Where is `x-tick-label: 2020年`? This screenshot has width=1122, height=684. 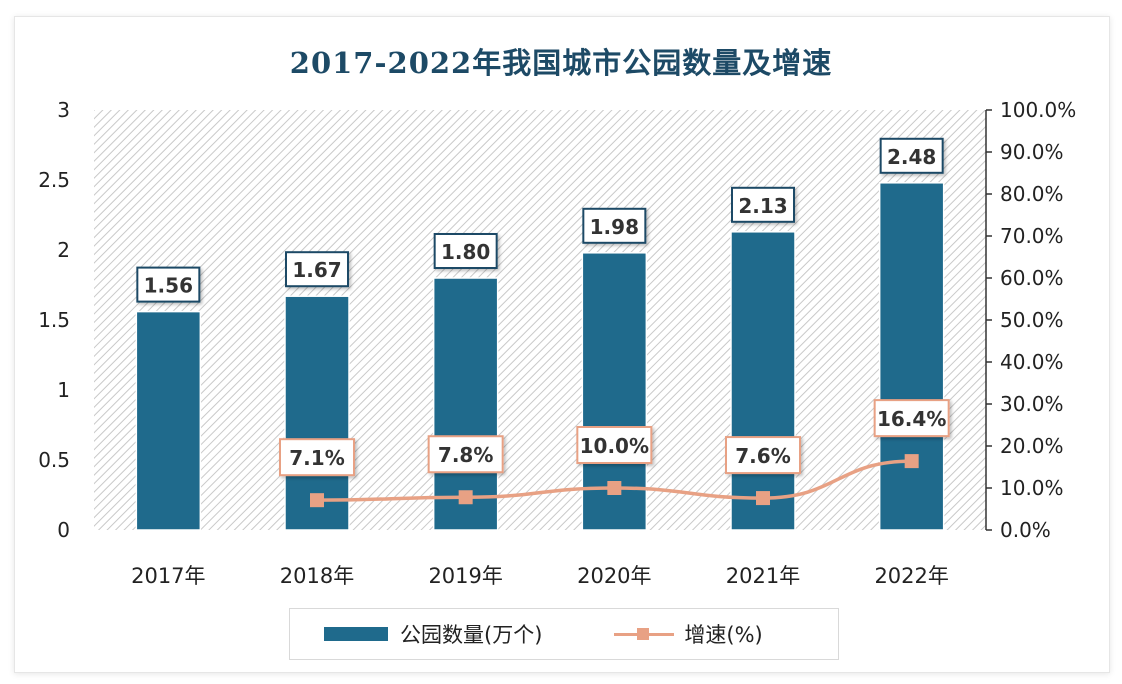
x-tick-label: 2020年 is located at coordinates (614, 576).